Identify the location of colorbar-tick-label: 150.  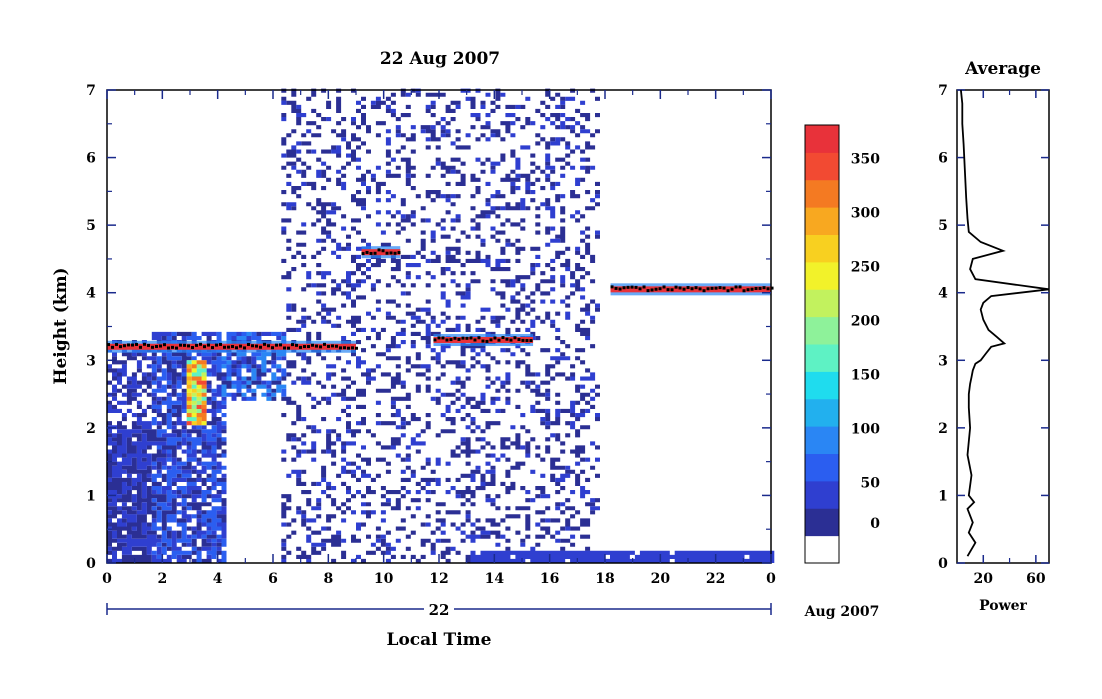
(865, 376).